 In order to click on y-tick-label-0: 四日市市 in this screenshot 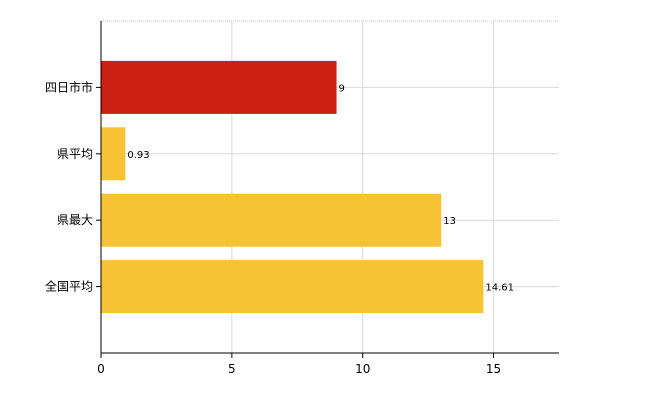, I will do `click(69, 86)`.